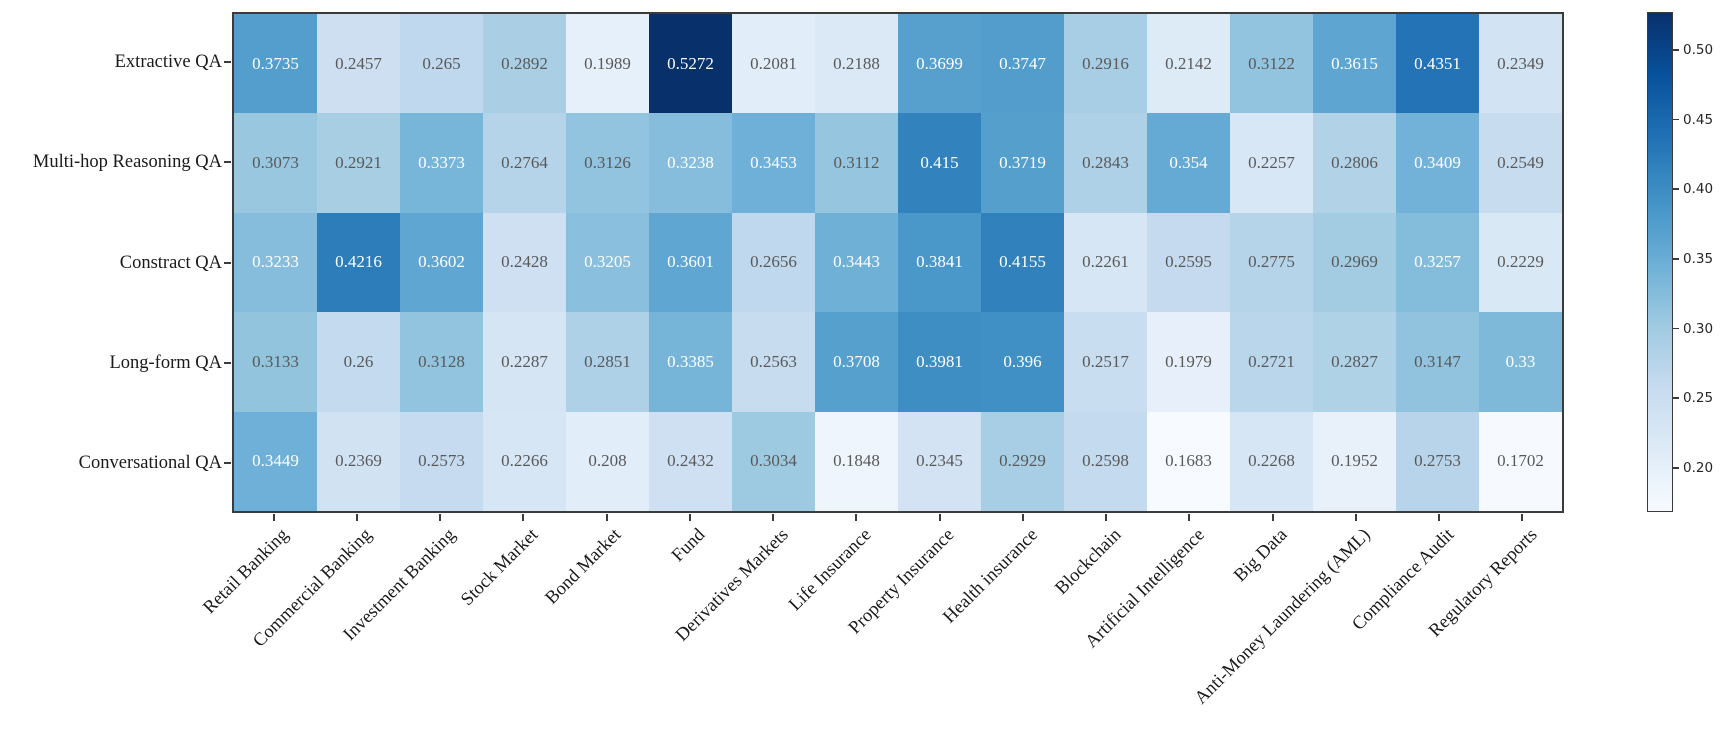 The image size is (1728, 730). I want to click on heatmap-cell: 0.2598, so click(1105, 461).